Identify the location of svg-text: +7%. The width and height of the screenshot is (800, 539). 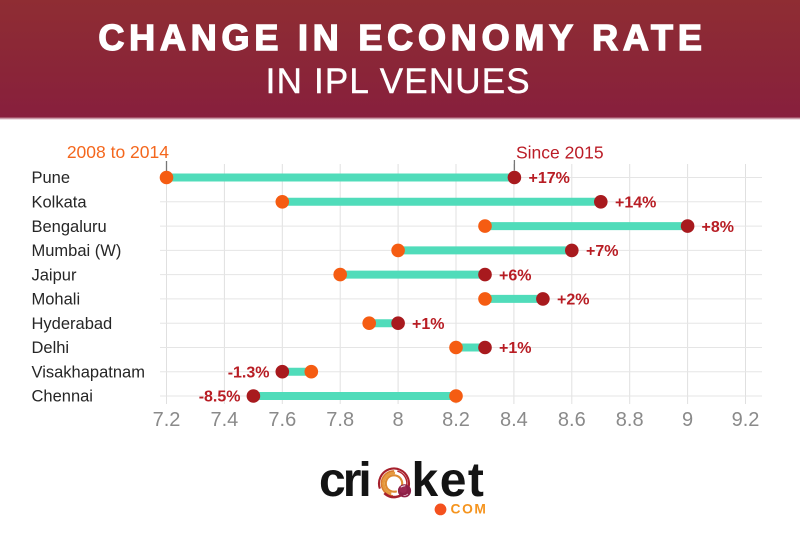
(602, 251).